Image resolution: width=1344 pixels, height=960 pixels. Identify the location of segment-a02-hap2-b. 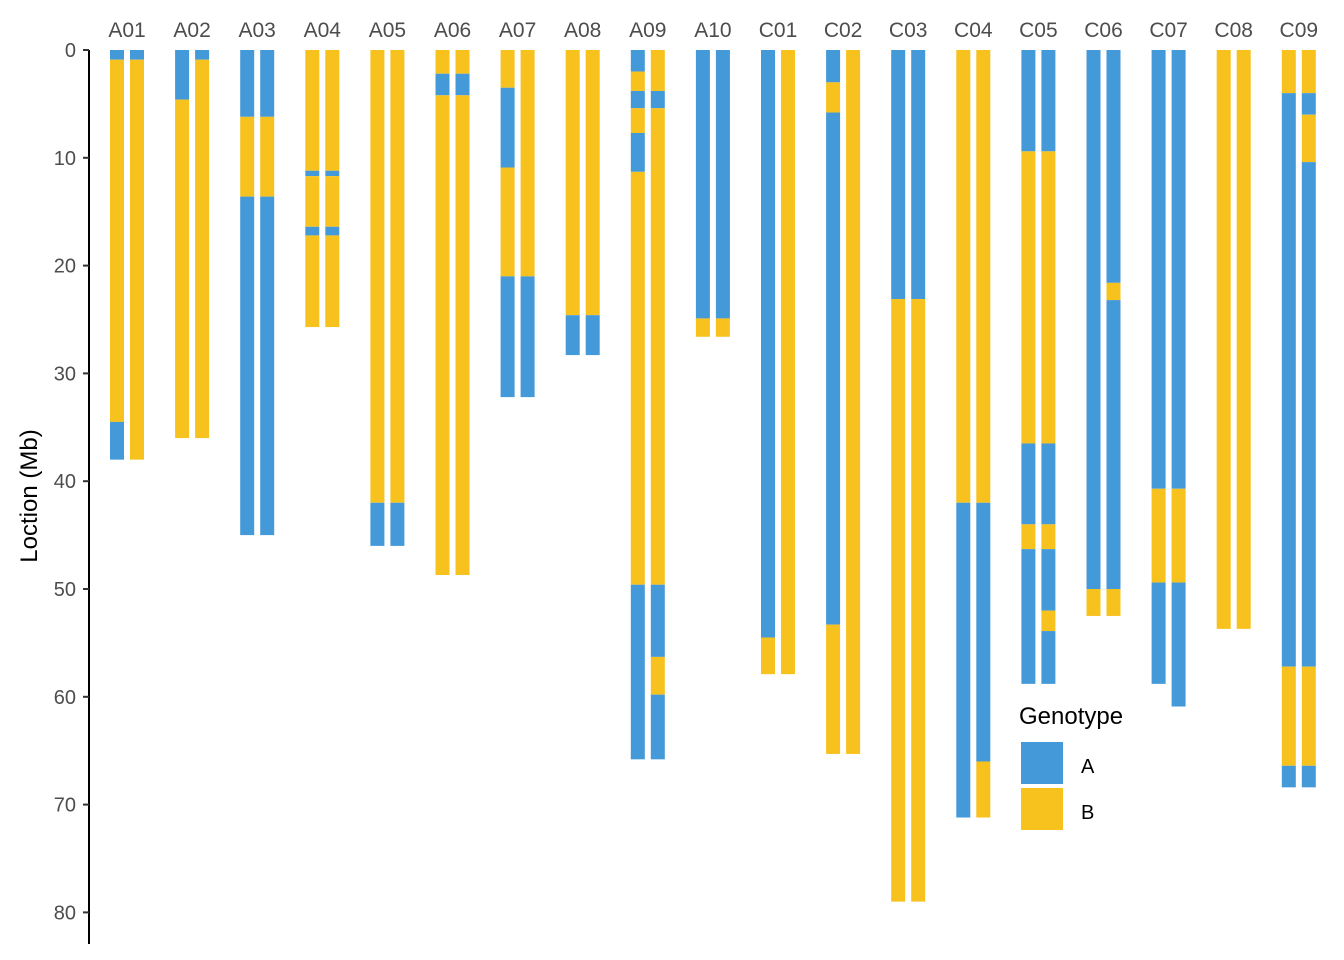
(202, 249).